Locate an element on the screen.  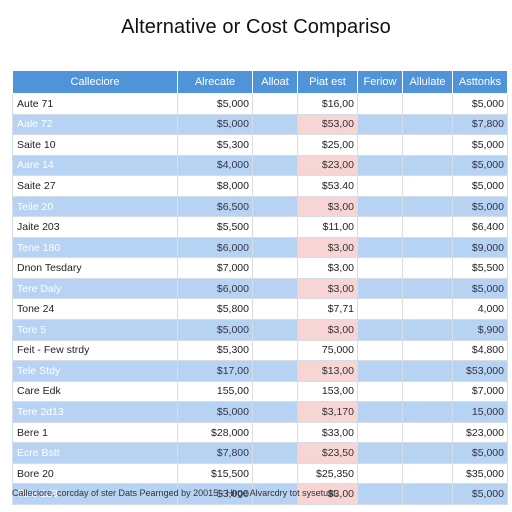
table-row: Saite 27 $8,000 $53.40 $5,000 is located at coordinates (260, 186).